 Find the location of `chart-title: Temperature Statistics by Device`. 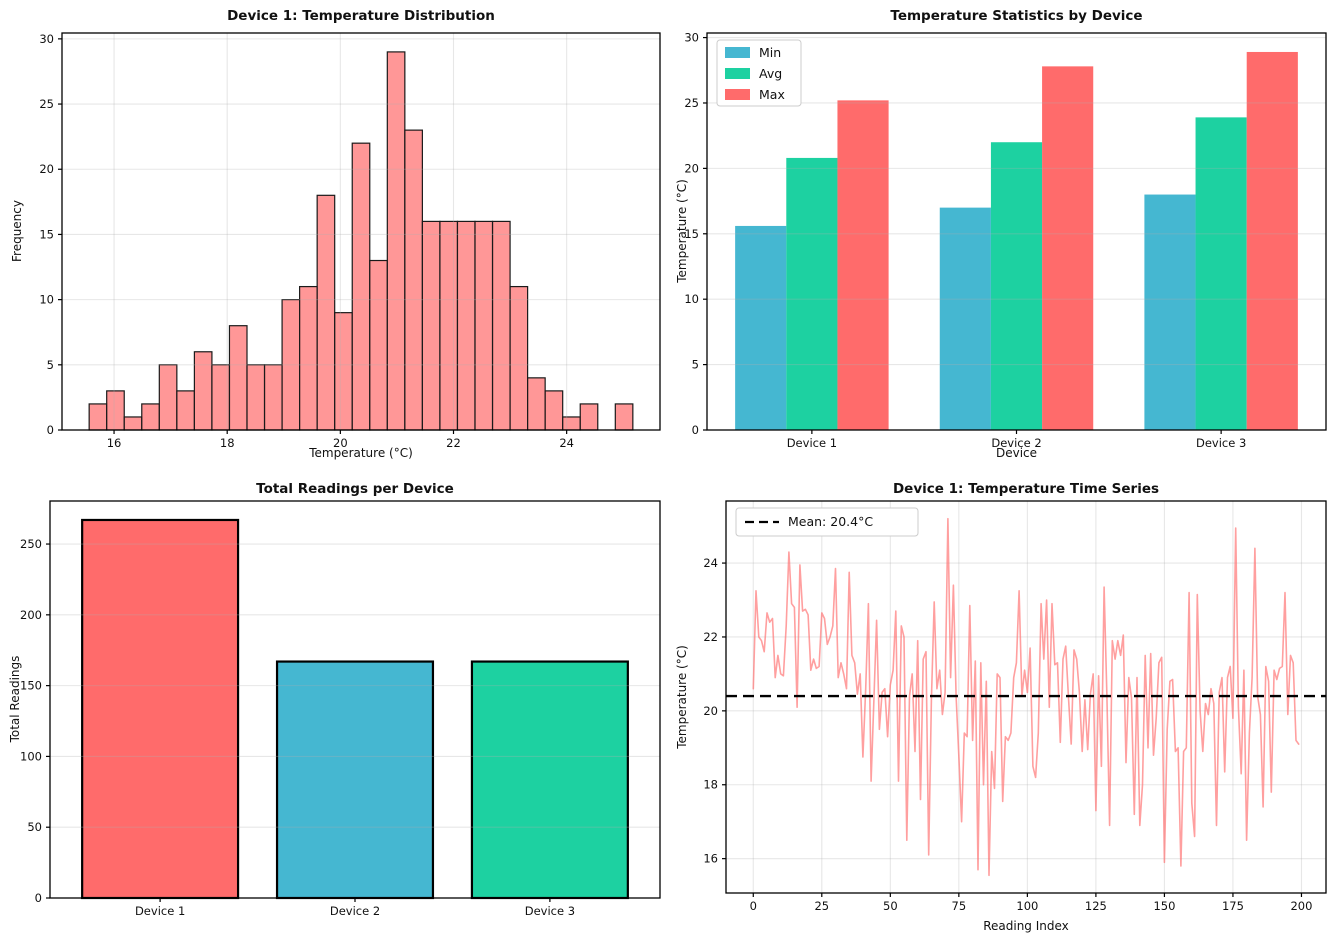

chart-title: Temperature Statistics by Device is located at coordinates (1016, 16).